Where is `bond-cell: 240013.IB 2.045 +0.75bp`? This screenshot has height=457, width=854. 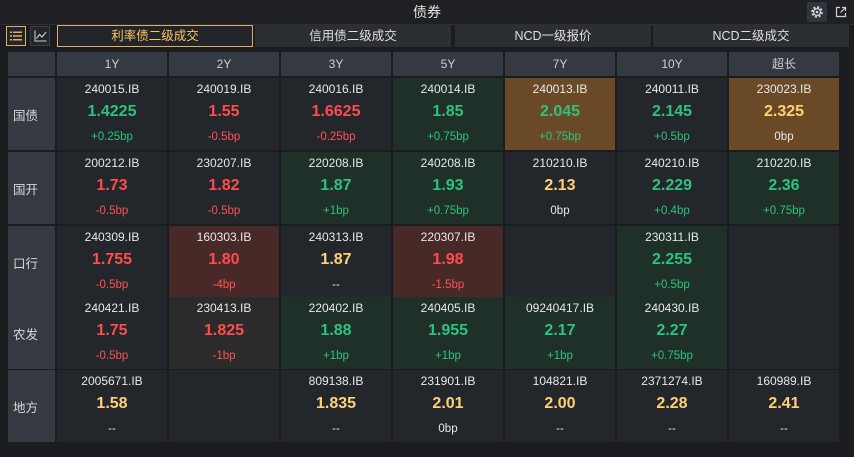 bond-cell: 240013.IB 2.045 +0.75bp is located at coordinates (560, 114).